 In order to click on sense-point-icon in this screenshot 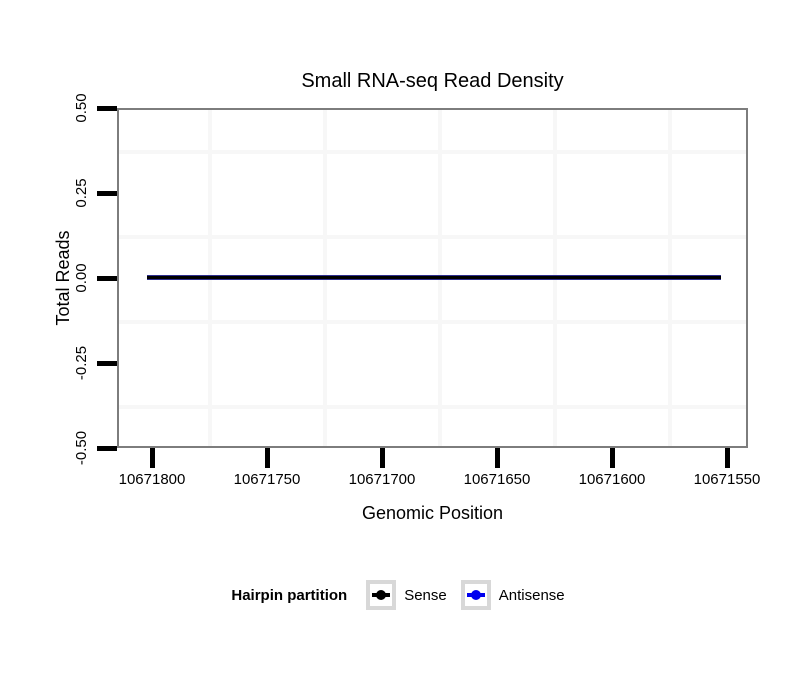, I will do `click(381, 595)`.